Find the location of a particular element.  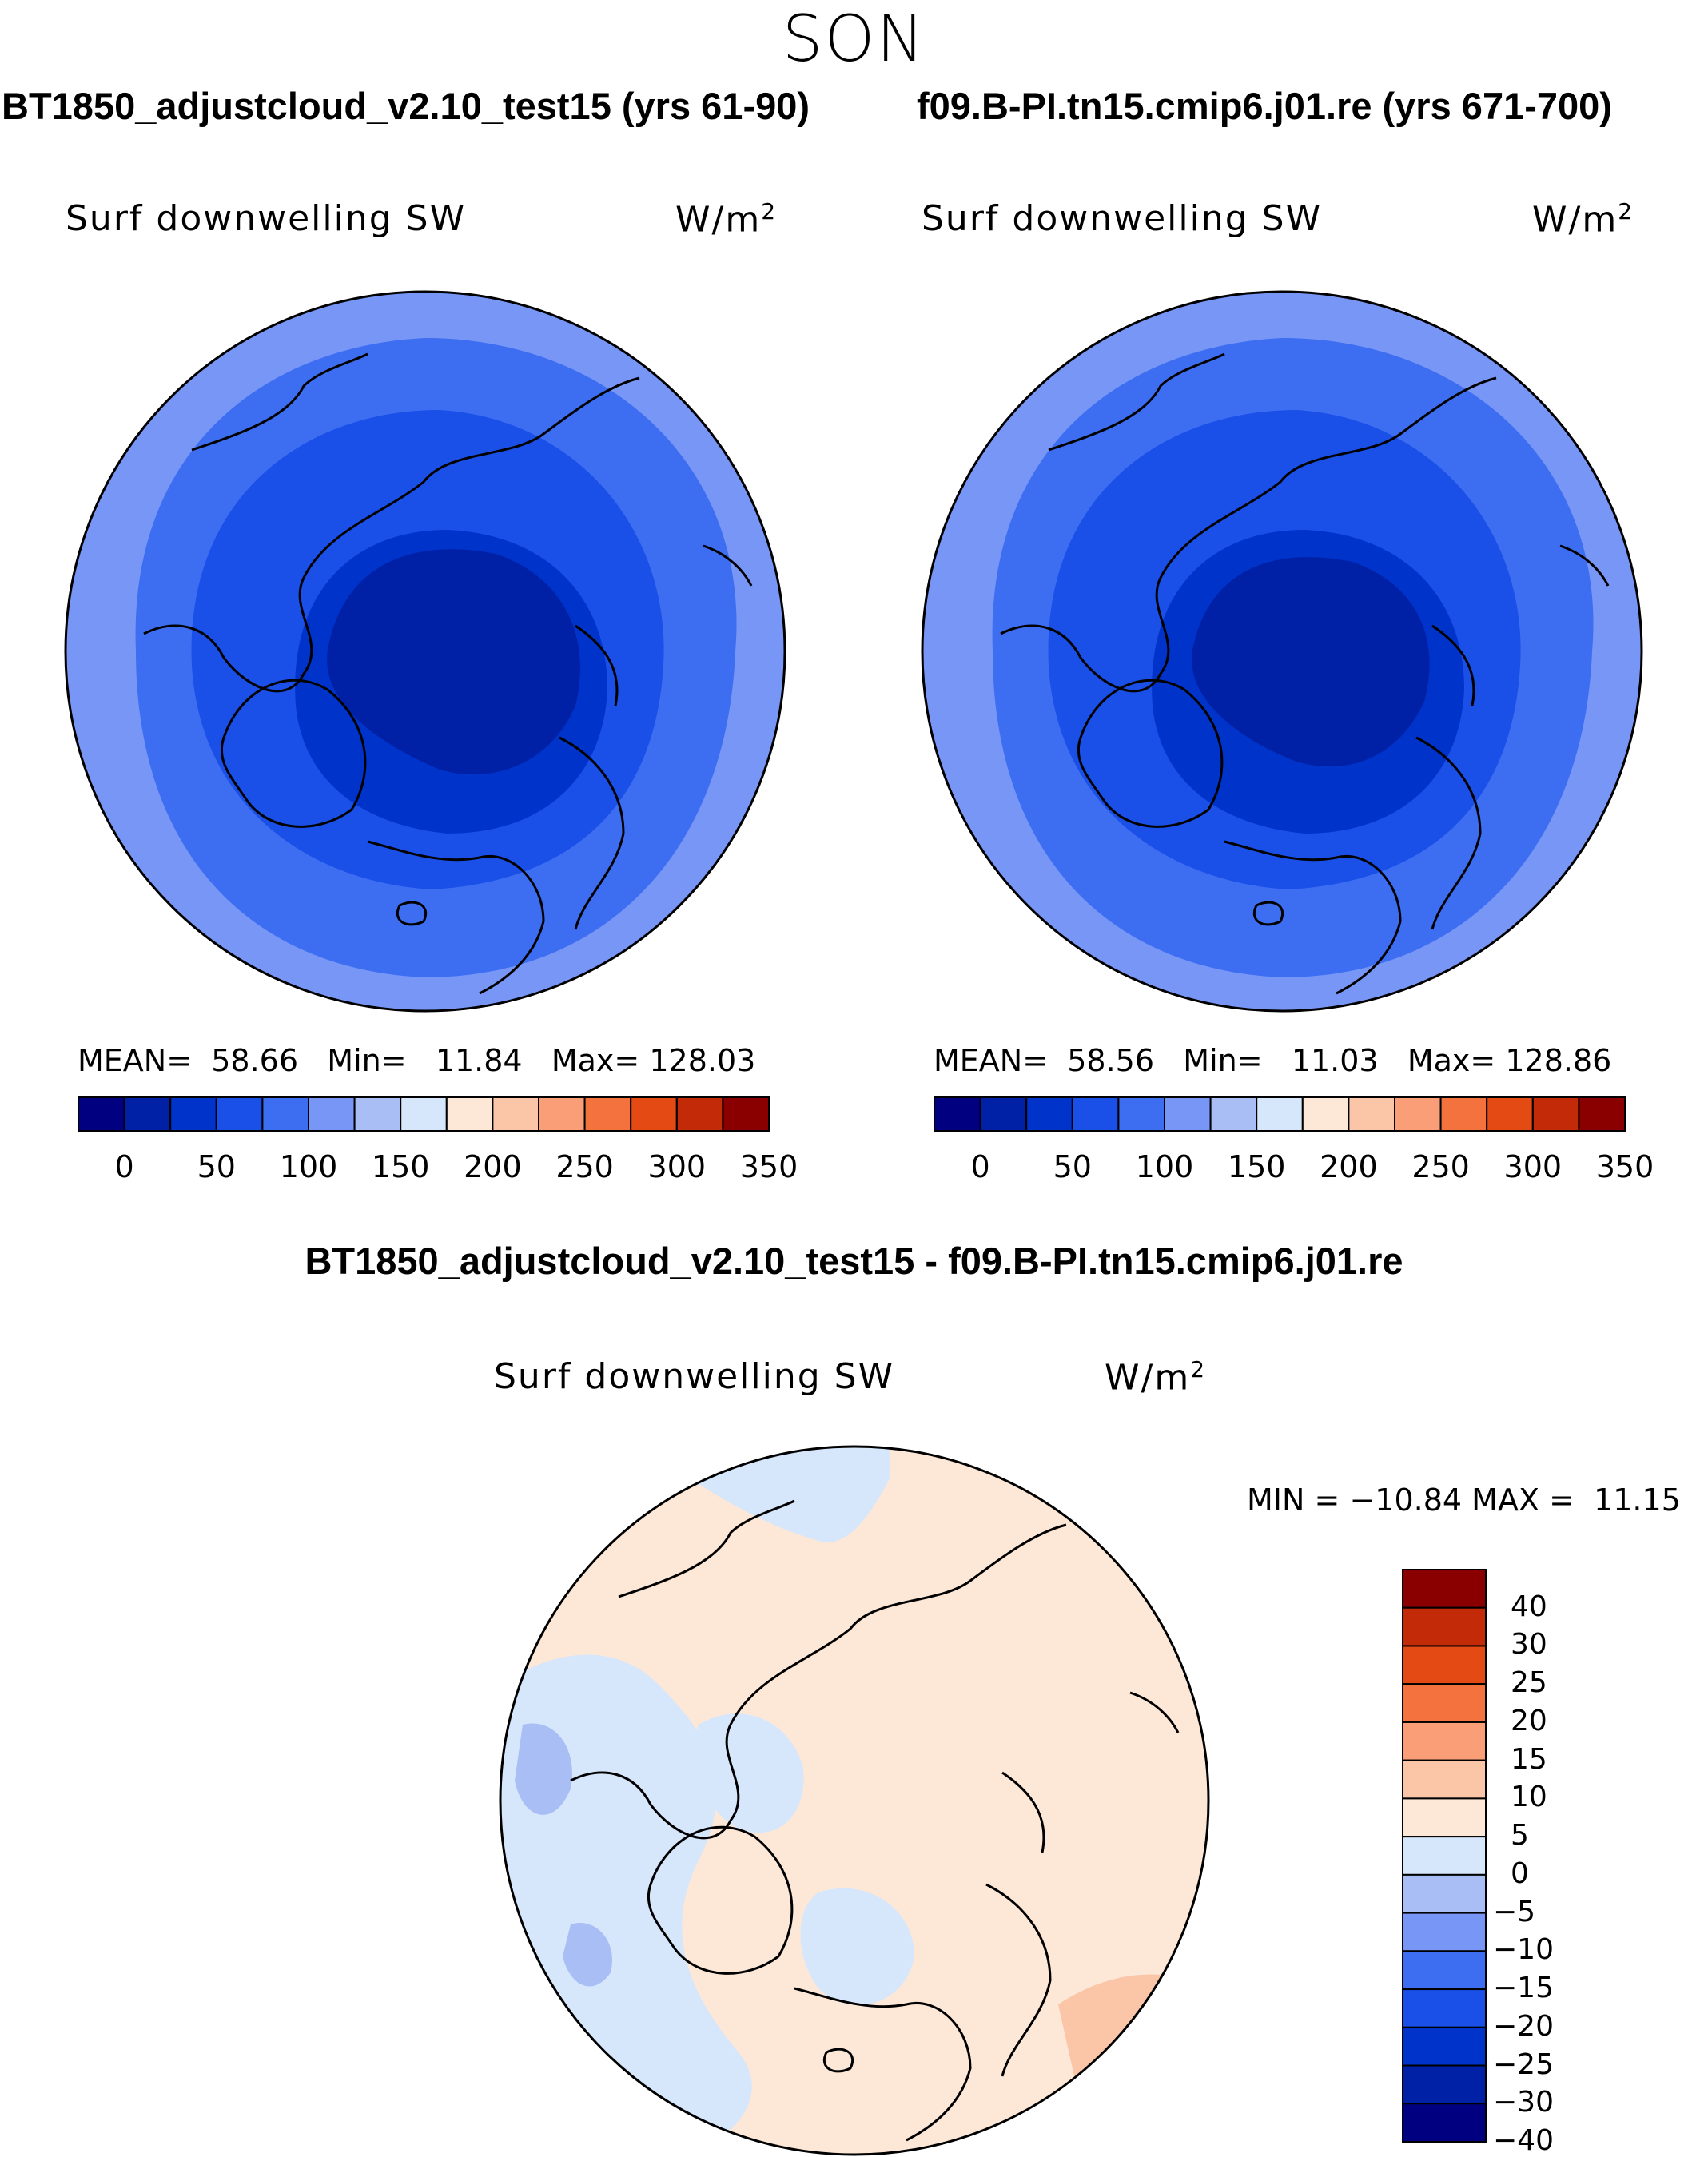

left-polar-map is located at coordinates (425, 651).